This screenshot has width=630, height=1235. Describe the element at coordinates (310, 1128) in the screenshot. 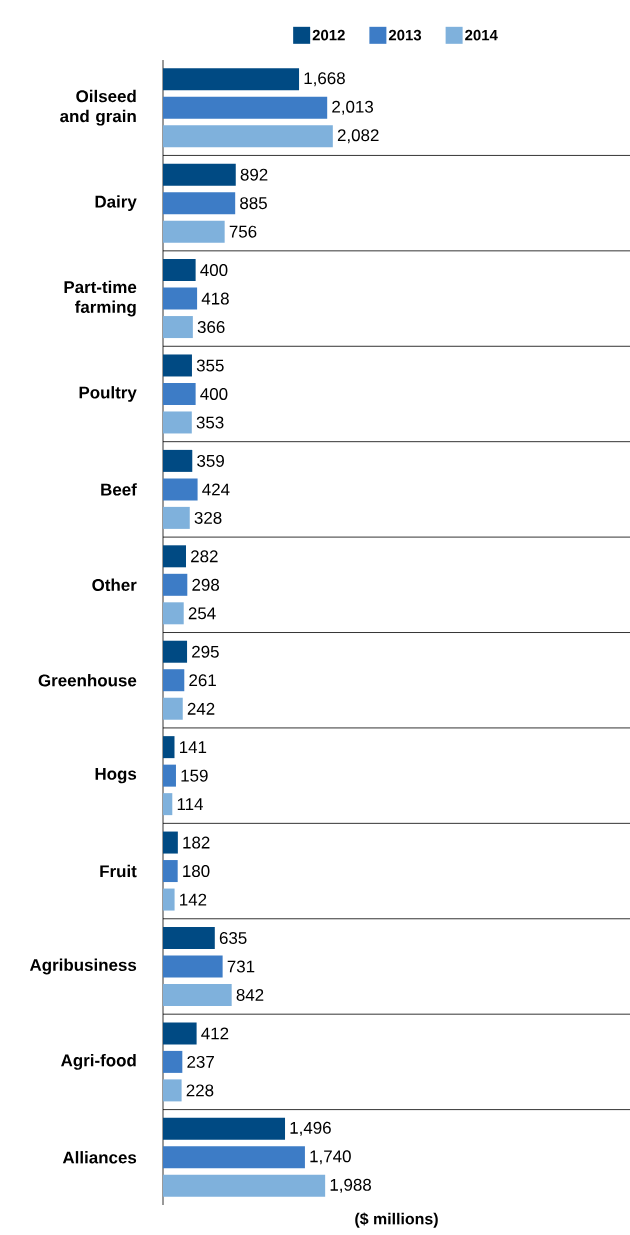

I see `data-label: 1,496` at that location.